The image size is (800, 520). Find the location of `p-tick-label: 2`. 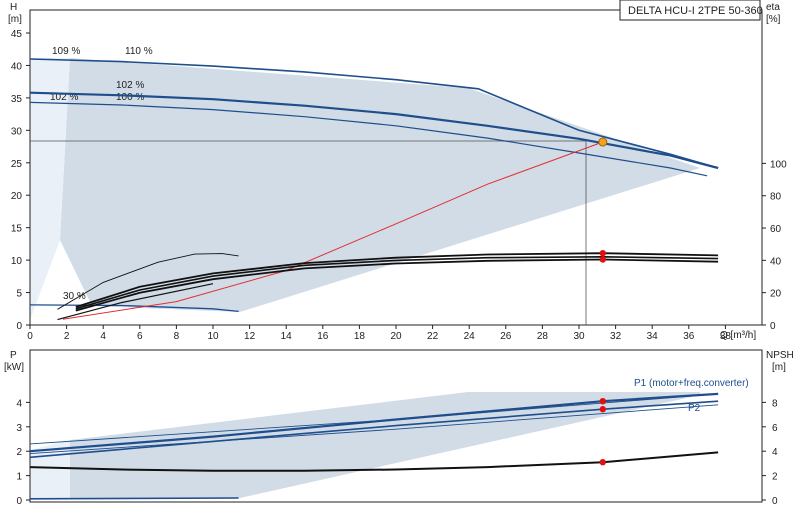

p-tick-label: 2 is located at coordinates (19, 452).